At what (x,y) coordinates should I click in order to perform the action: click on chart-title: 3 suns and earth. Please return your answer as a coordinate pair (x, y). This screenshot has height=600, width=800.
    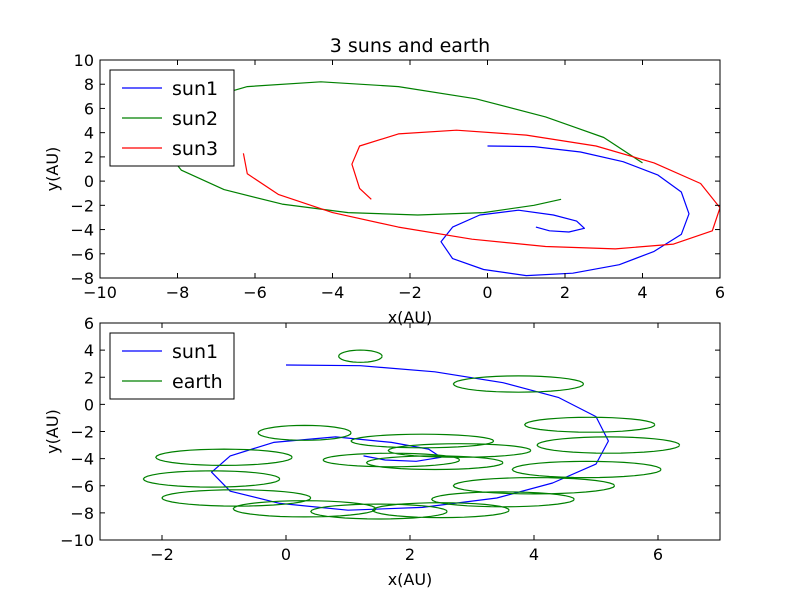
    Looking at the image, I should click on (410, 46).